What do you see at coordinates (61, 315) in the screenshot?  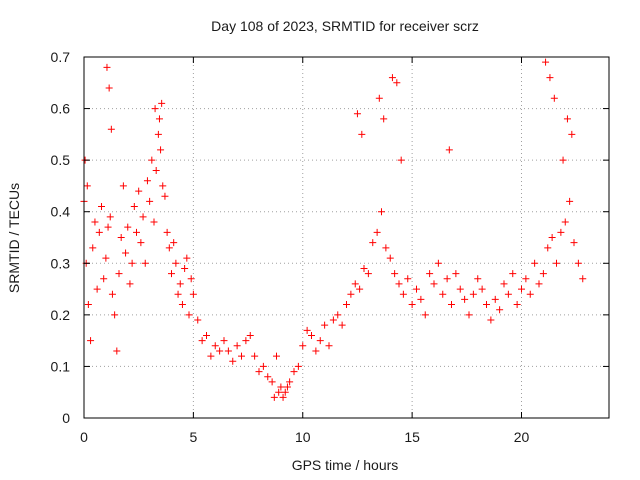 I see `y-tick-label: 0.2` at bounding box center [61, 315].